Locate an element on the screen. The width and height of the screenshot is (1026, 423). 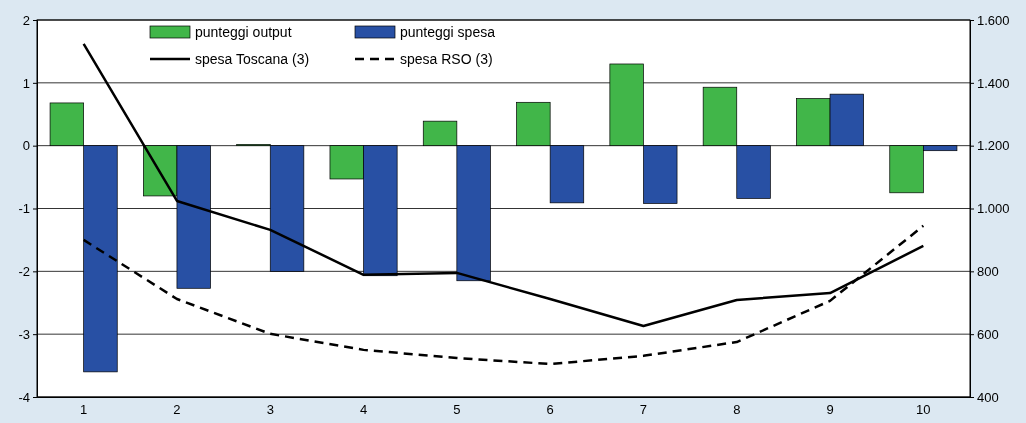
y-tick-label: -2 is located at coordinates (24, 271).